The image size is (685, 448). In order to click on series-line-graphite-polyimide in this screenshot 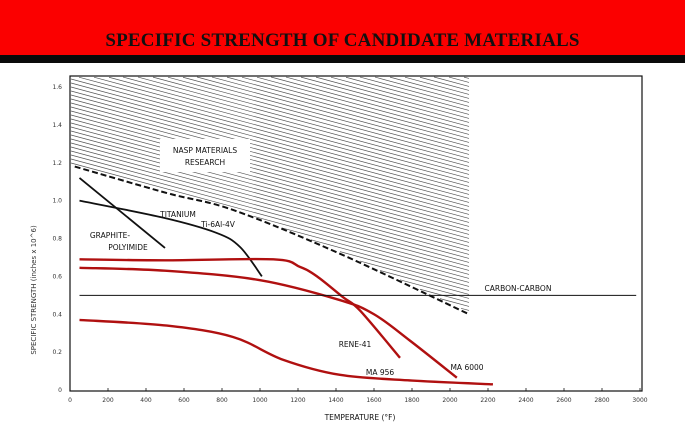, I will do `click(122, 213)`.